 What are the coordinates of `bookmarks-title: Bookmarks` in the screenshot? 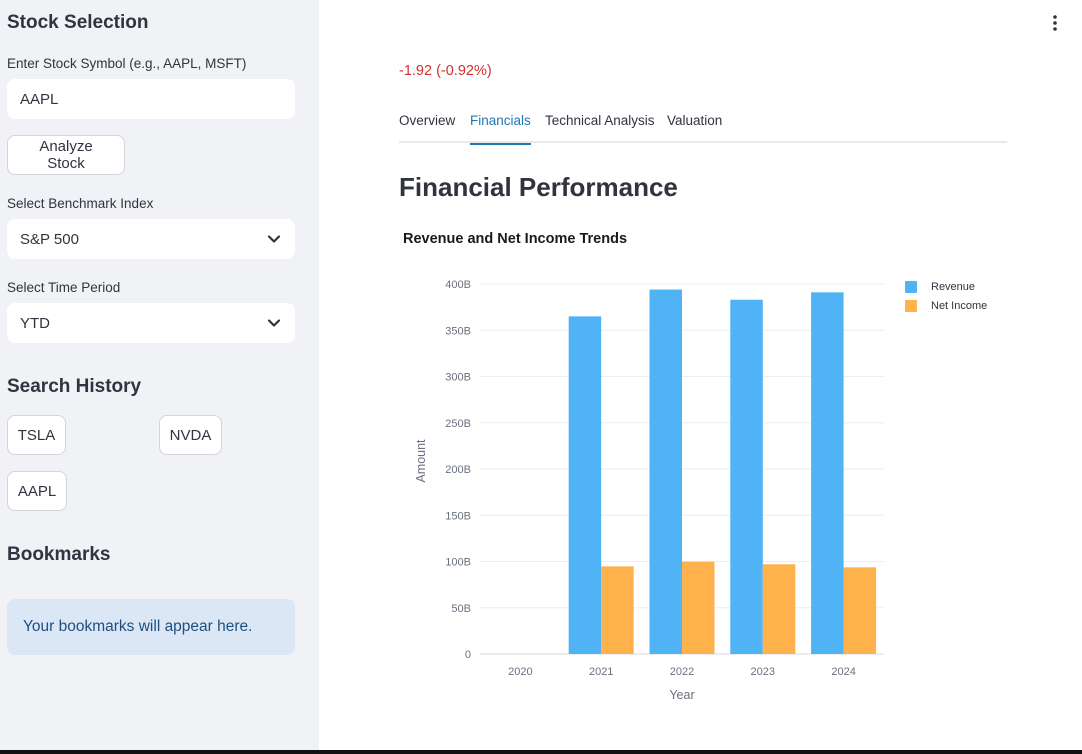 It's located at (59, 554).